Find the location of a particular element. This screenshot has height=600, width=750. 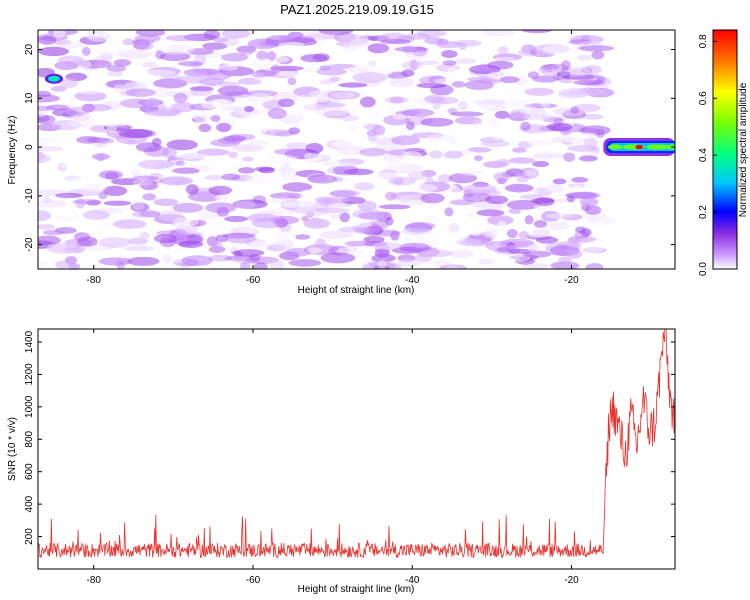

snr-y-tick-label: 200 is located at coordinates (29, 536).